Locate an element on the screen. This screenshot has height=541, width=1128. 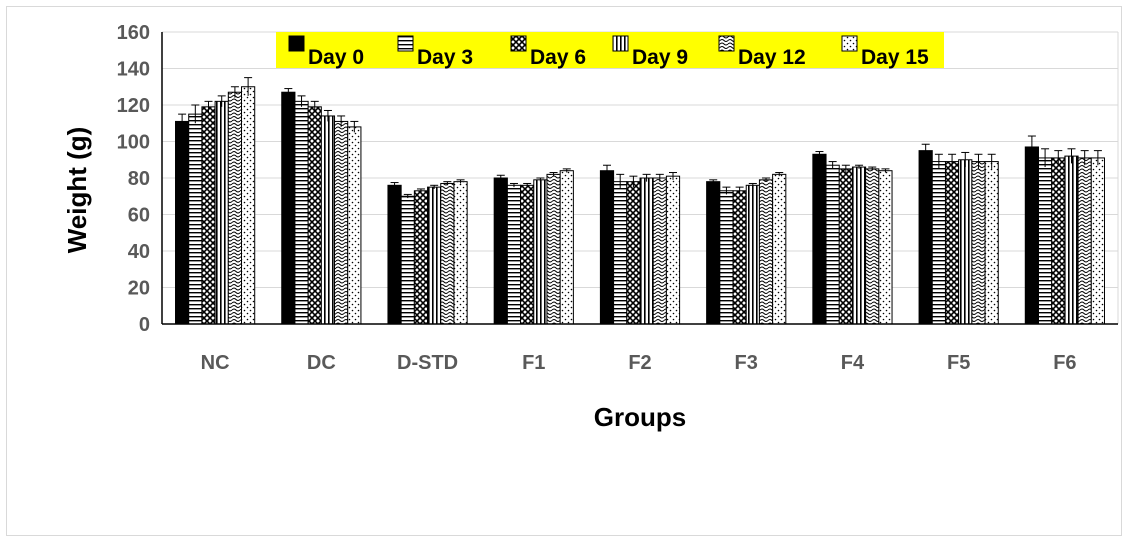
bar-day-3-d-std is located at coordinates (407, 260).